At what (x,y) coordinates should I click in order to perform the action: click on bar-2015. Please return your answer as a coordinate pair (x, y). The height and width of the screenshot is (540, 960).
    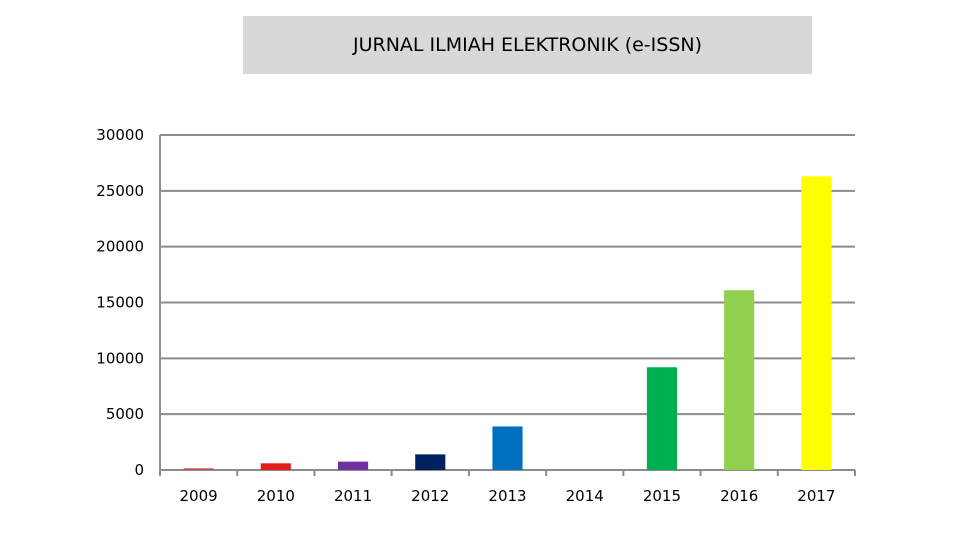
    Looking at the image, I should click on (662, 418).